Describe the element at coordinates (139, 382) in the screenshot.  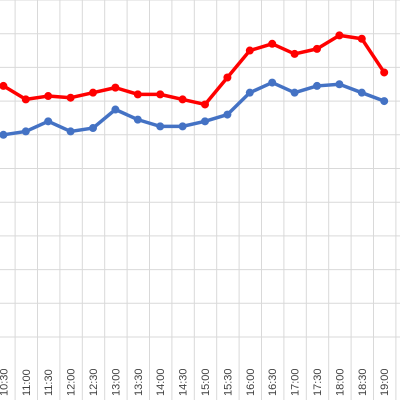
I see `x-tick-label: 13:30` at that location.